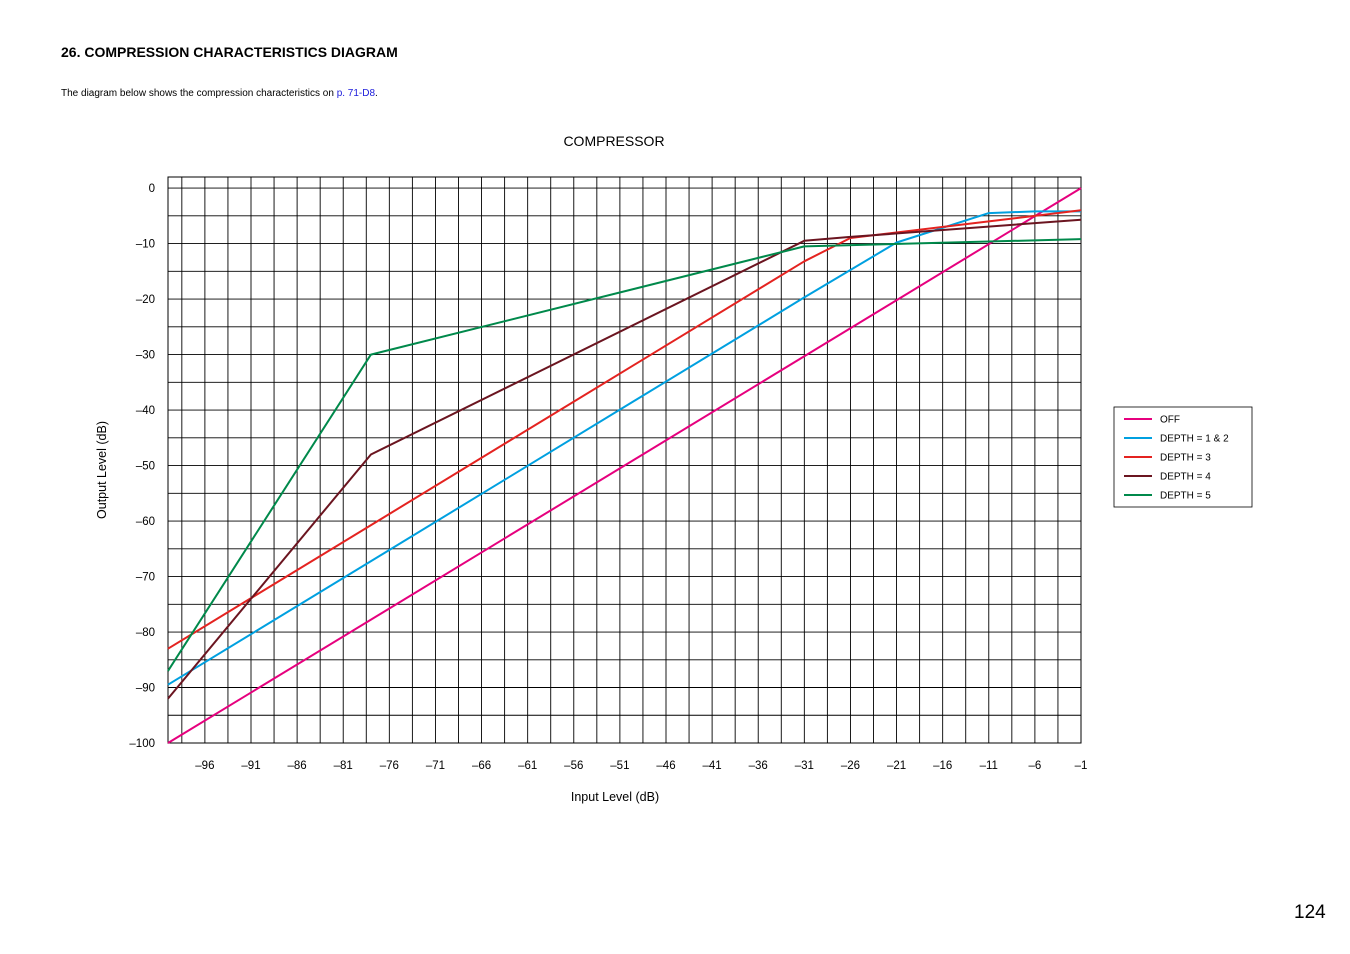 The height and width of the screenshot is (954, 1350). What do you see at coordinates (145, 300) in the screenshot?
I see `y-tick-label: –20` at bounding box center [145, 300].